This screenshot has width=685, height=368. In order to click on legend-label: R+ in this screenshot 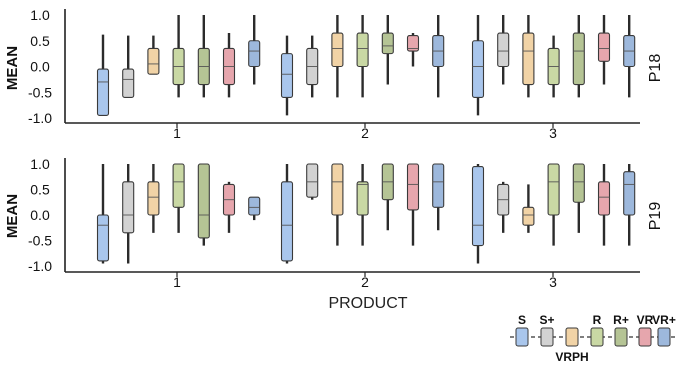, I will do `click(621, 320)`.